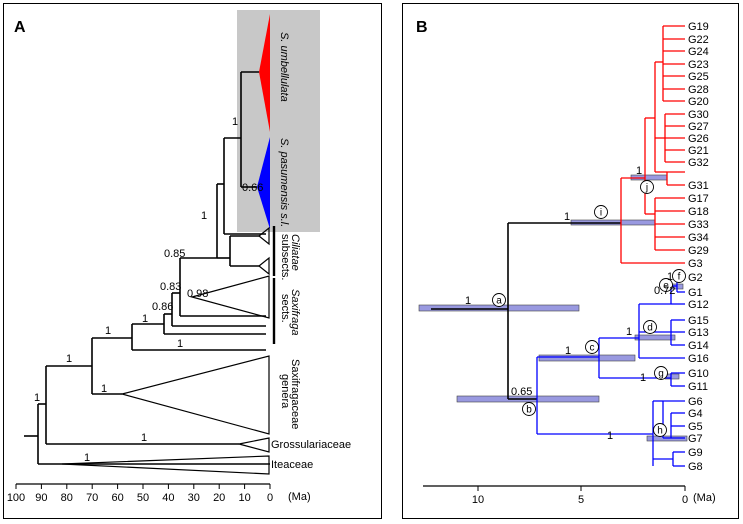 The width and height of the screenshot is (743, 524). Describe the element at coordinates (526, 311) in the screenshot. I see `stem-branches` at that location.